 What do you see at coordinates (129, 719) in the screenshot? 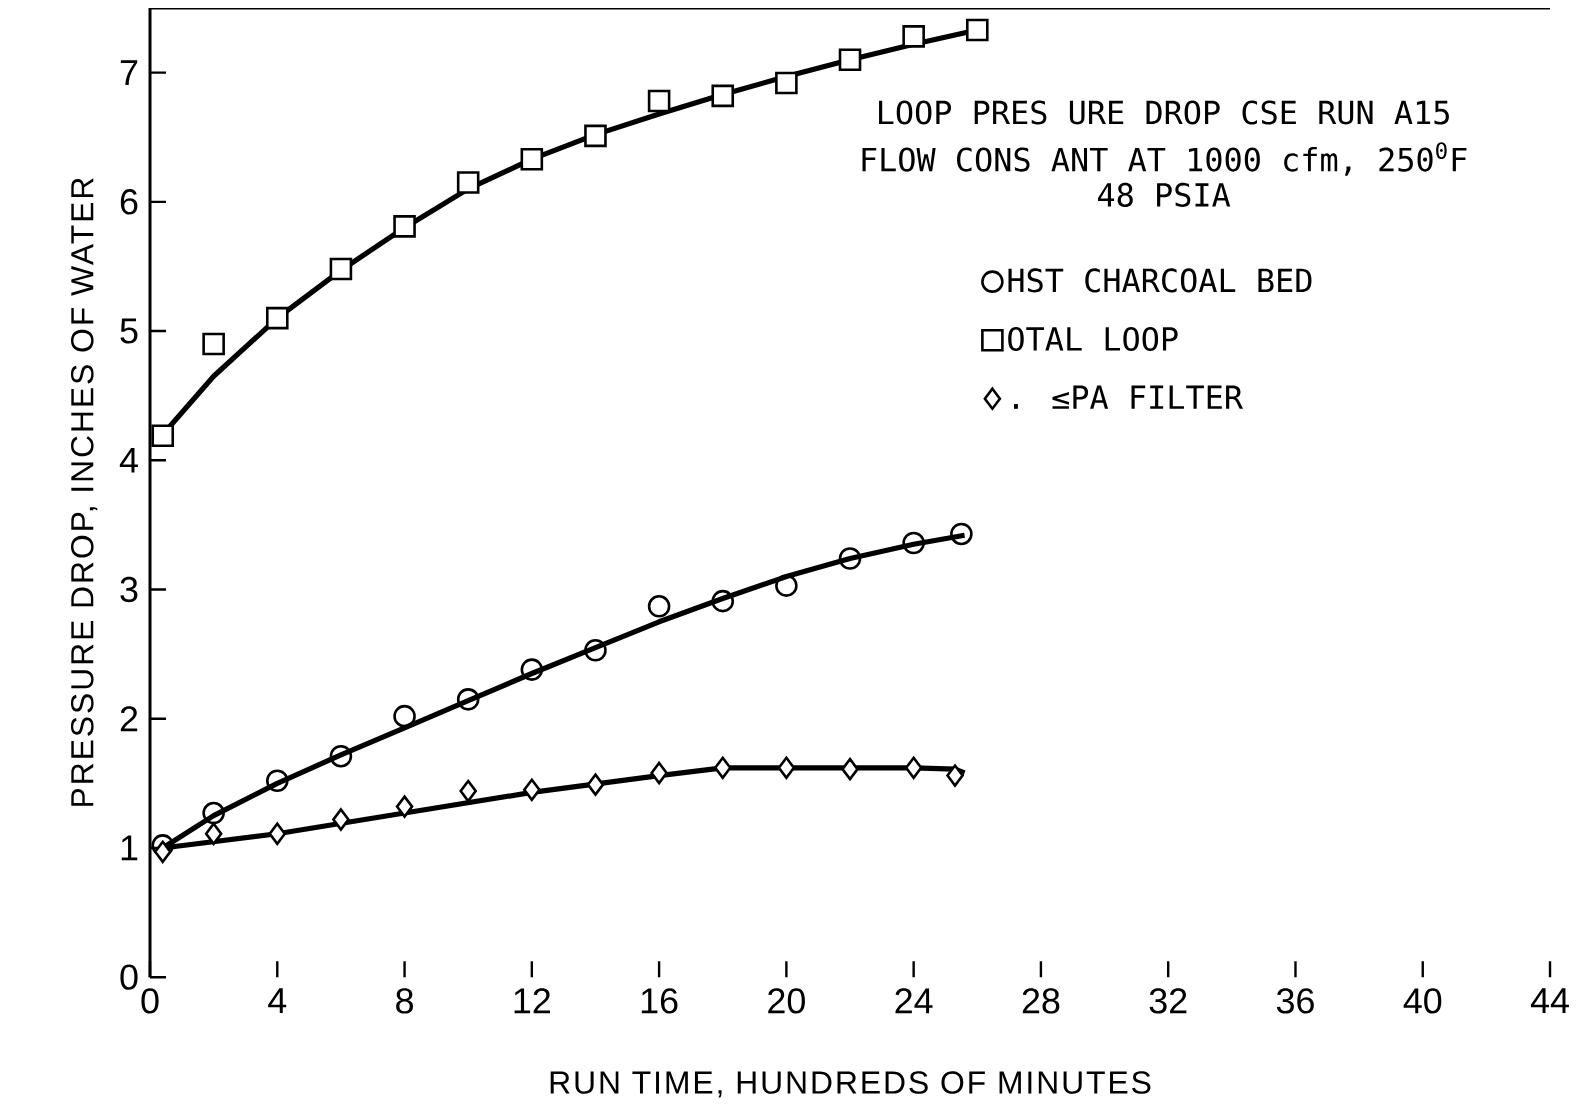
I see `y-tick-label: 2` at bounding box center [129, 719].